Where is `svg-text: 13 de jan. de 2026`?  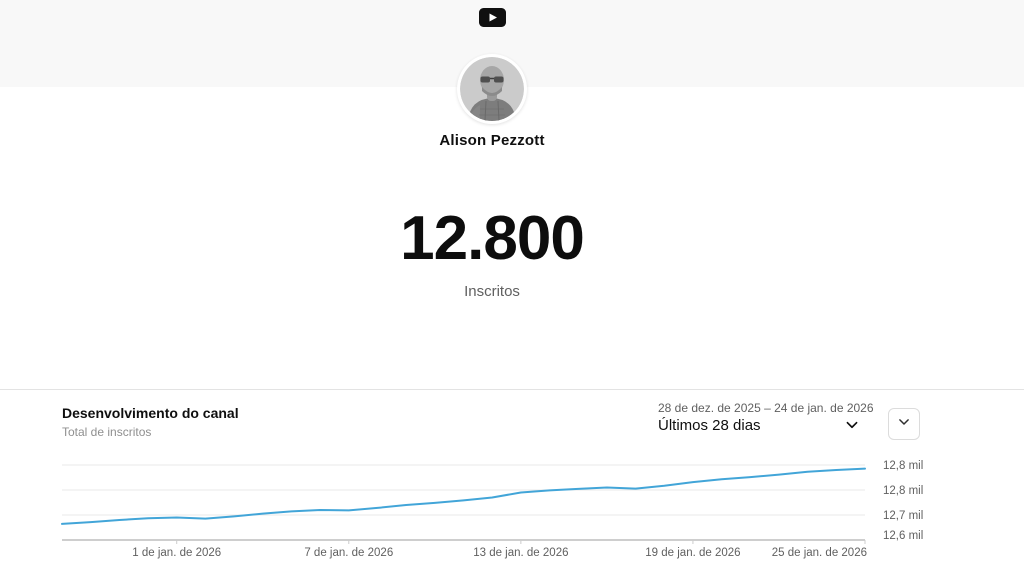
svg-text: 13 de jan. de 2026 is located at coordinates (520, 553).